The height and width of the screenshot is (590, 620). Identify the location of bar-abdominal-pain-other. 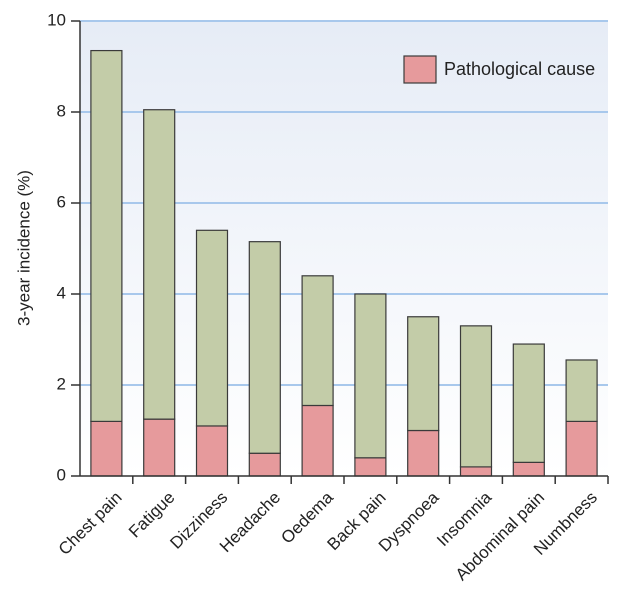
(528, 403).